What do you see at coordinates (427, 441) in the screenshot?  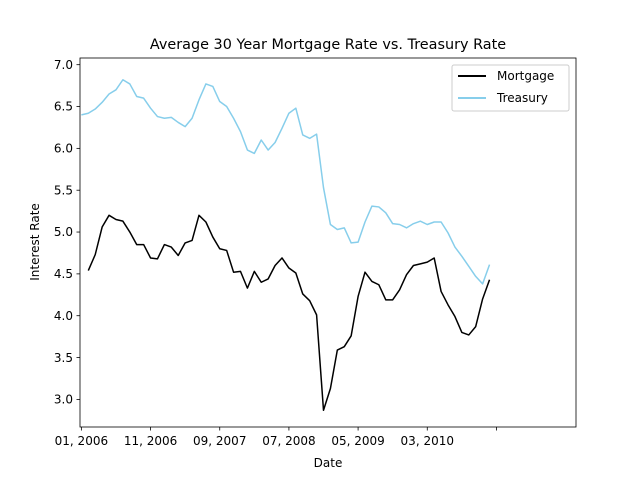 I see `x-tick-label: 03, 2010` at bounding box center [427, 441].